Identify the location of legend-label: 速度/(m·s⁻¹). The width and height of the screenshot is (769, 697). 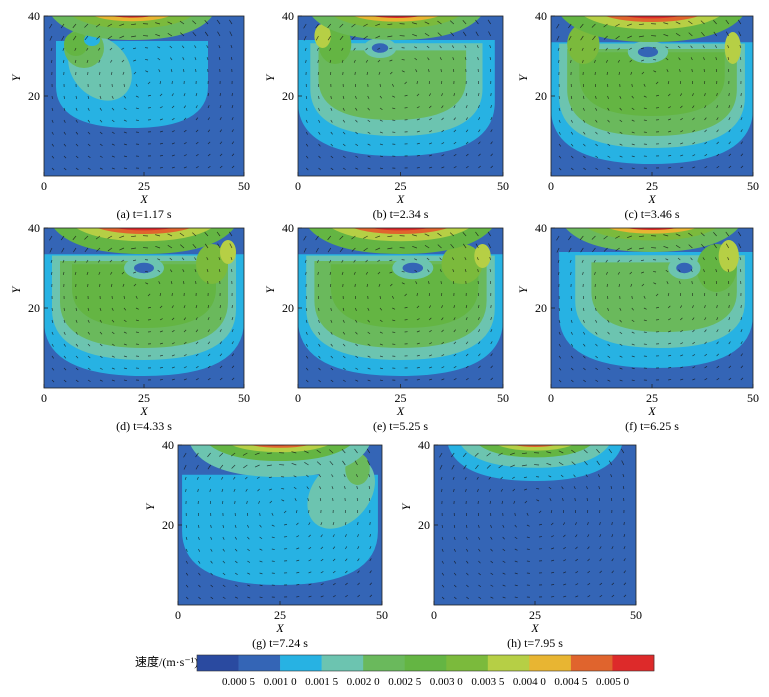
(166, 661).